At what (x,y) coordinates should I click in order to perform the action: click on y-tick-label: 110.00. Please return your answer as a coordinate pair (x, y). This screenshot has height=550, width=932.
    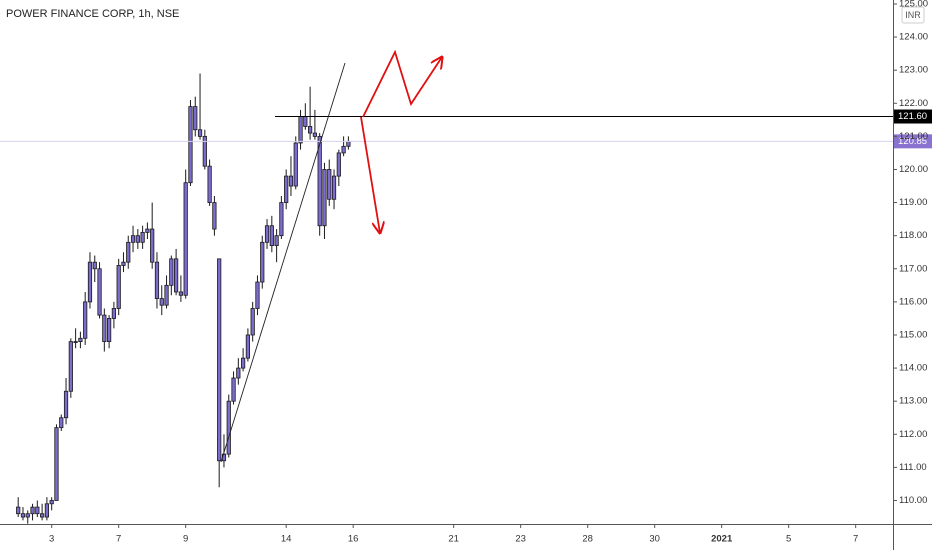
    Looking at the image, I should click on (913, 500).